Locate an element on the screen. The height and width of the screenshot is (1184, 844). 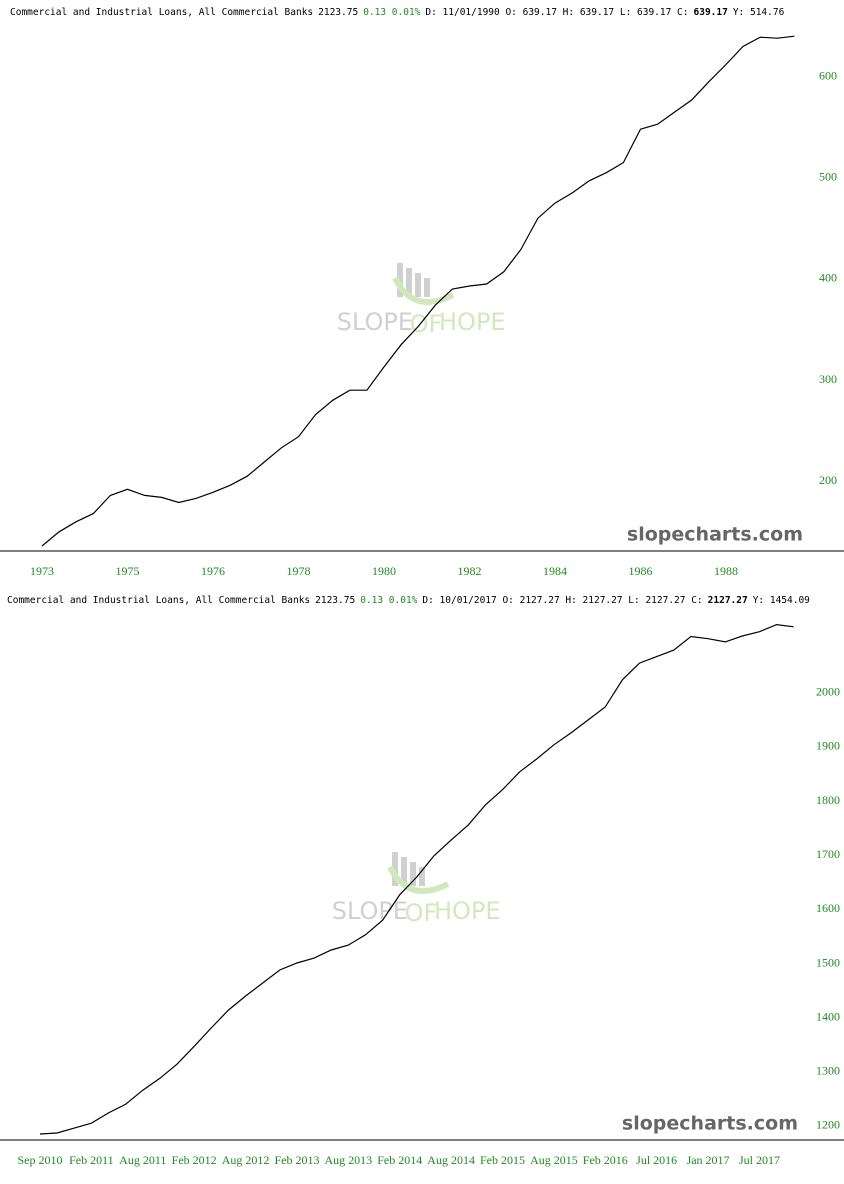
y-tick-label: 1700 is located at coordinates (828, 854).